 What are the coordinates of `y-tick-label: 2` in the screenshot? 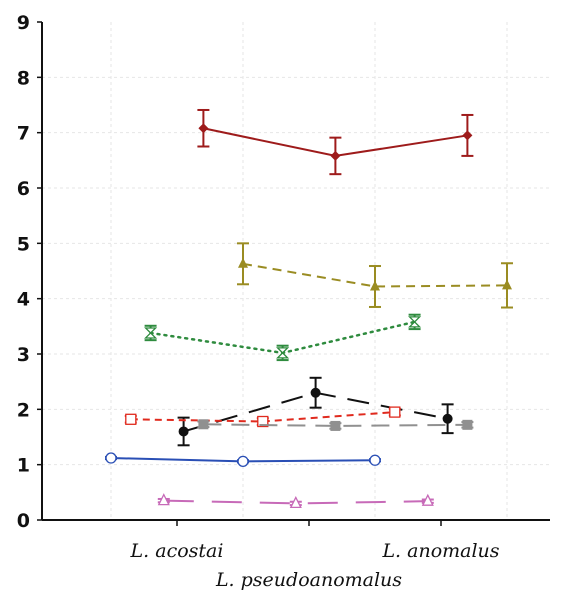 It's located at (23, 410).